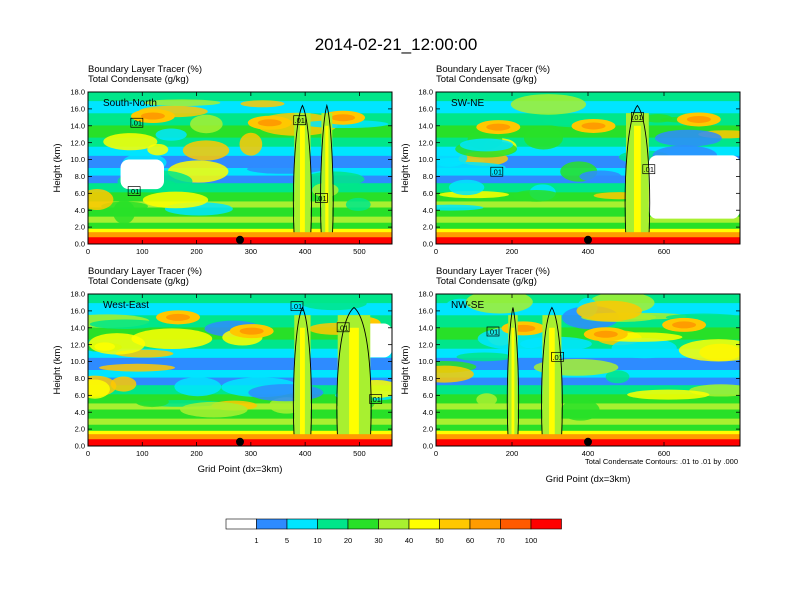  What do you see at coordinates (467, 305) in the screenshot?
I see `region-label: NW-SE` at bounding box center [467, 305].